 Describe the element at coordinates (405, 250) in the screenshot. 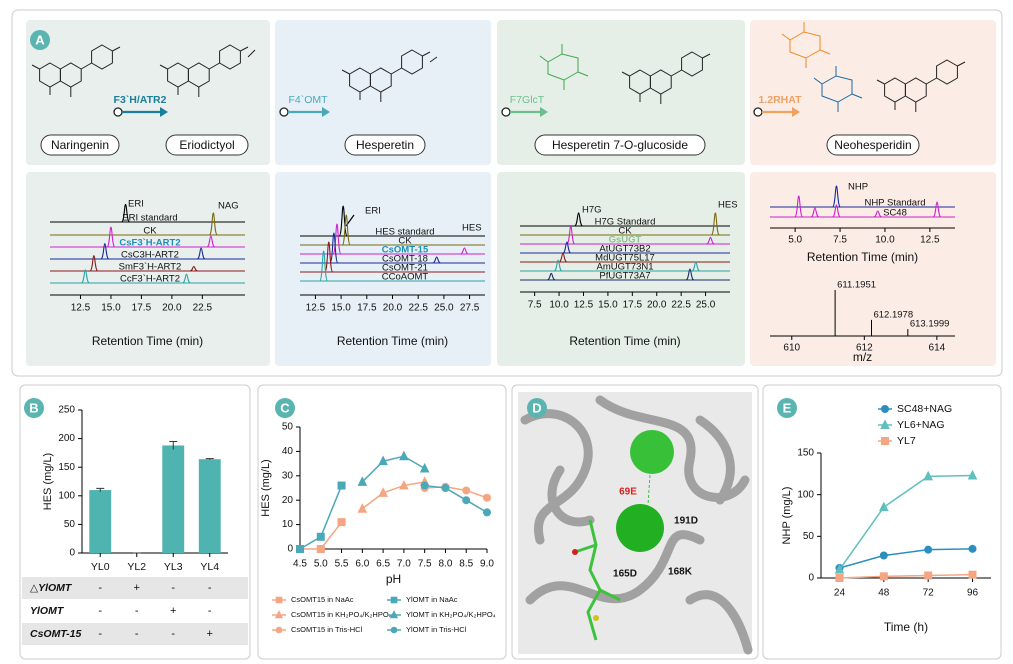

I see `trace-label: CsOMT-15` at that location.